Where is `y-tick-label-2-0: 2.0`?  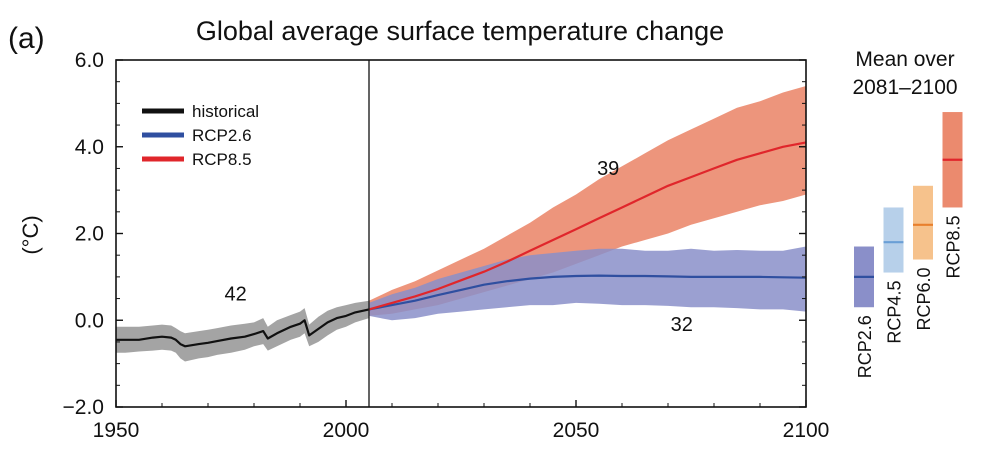
y-tick-label-2-0: 2.0 is located at coordinates (89, 234).